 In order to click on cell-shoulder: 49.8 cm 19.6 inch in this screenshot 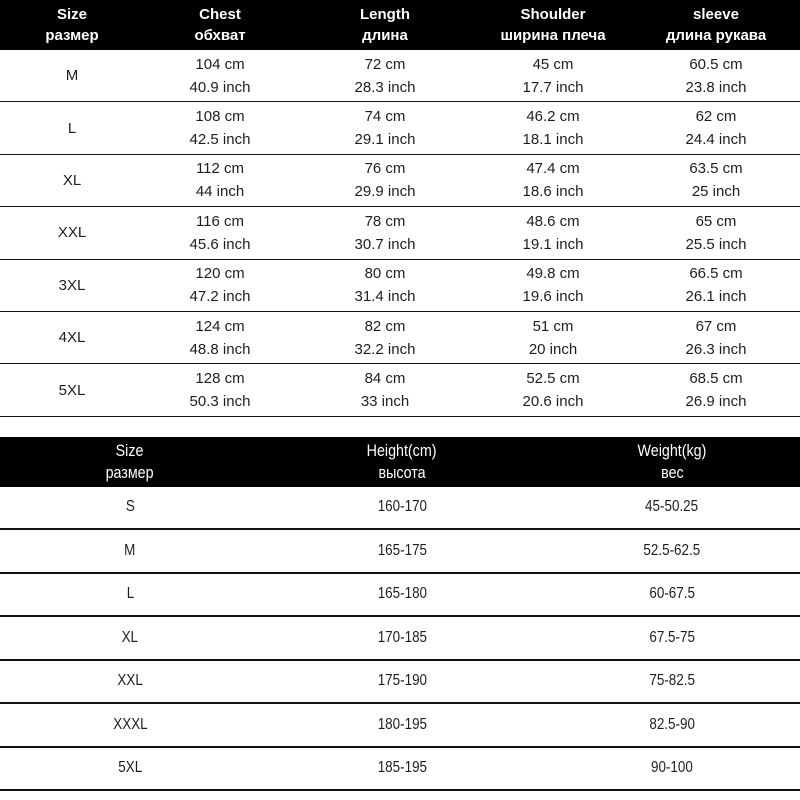, I will do `click(553, 285)`.